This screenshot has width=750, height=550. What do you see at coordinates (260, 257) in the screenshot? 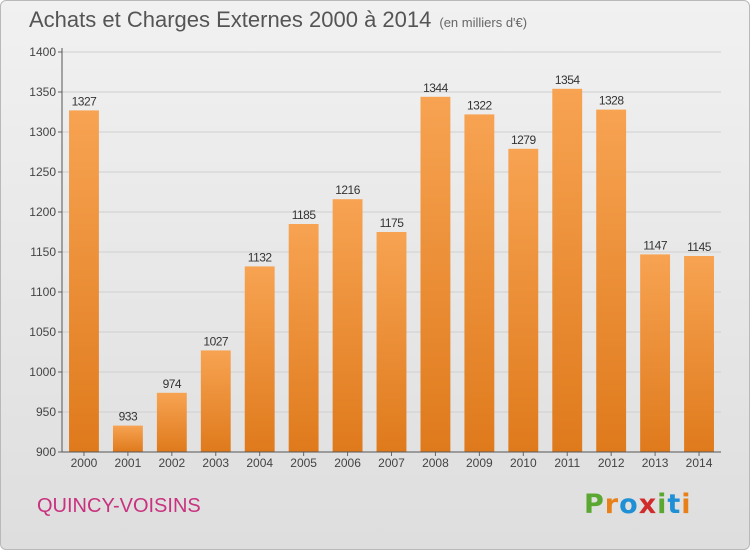
I see `data-label: 1132` at bounding box center [260, 257].